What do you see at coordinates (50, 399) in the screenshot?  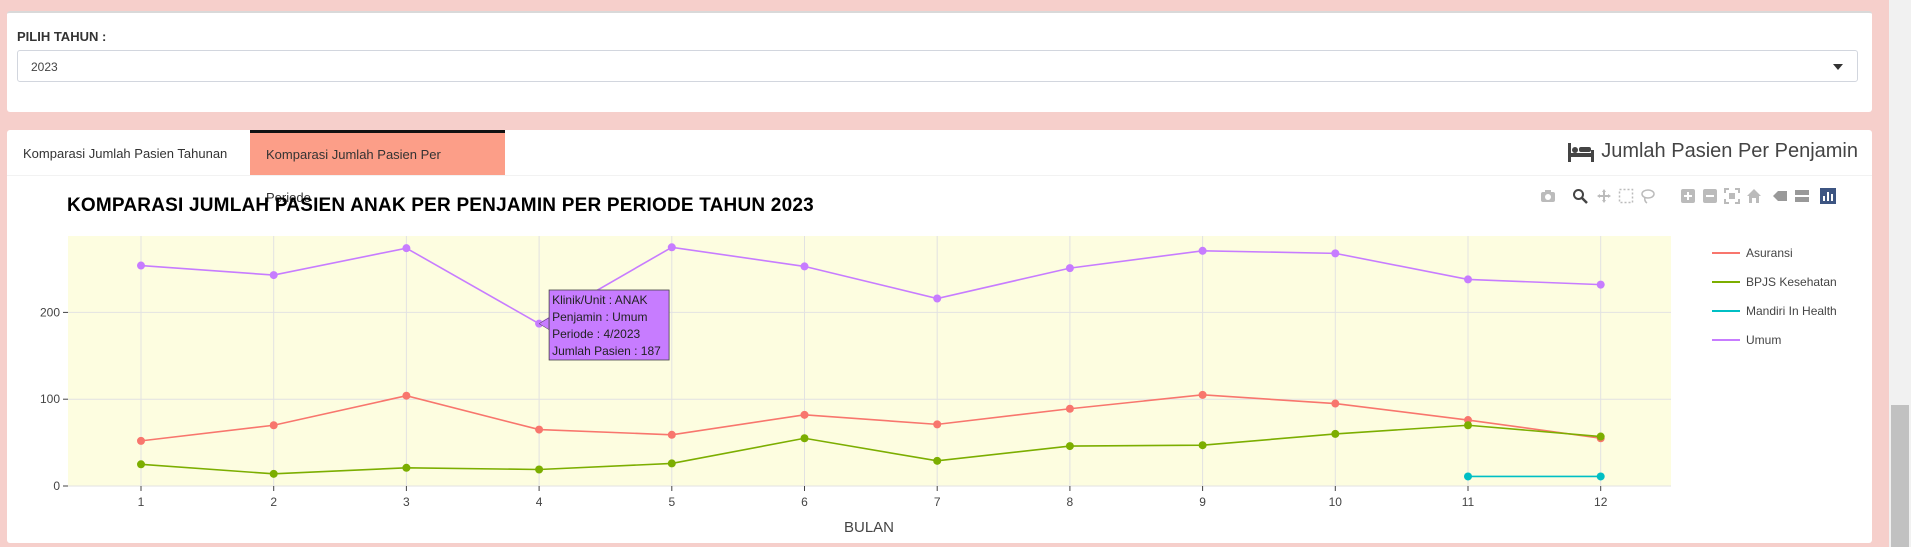 I see `y-tick-label: 100` at bounding box center [50, 399].